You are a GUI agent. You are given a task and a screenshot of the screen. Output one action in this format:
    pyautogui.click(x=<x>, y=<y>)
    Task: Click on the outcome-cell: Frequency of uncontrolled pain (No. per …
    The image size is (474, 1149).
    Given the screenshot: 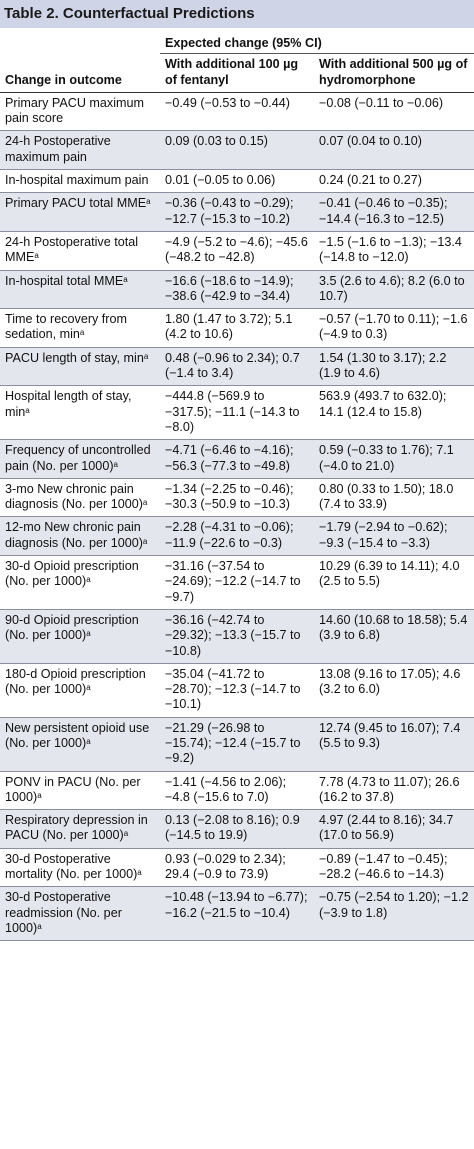 What is the action you would take?
    pyautogui.click(x=80, y=459)
    